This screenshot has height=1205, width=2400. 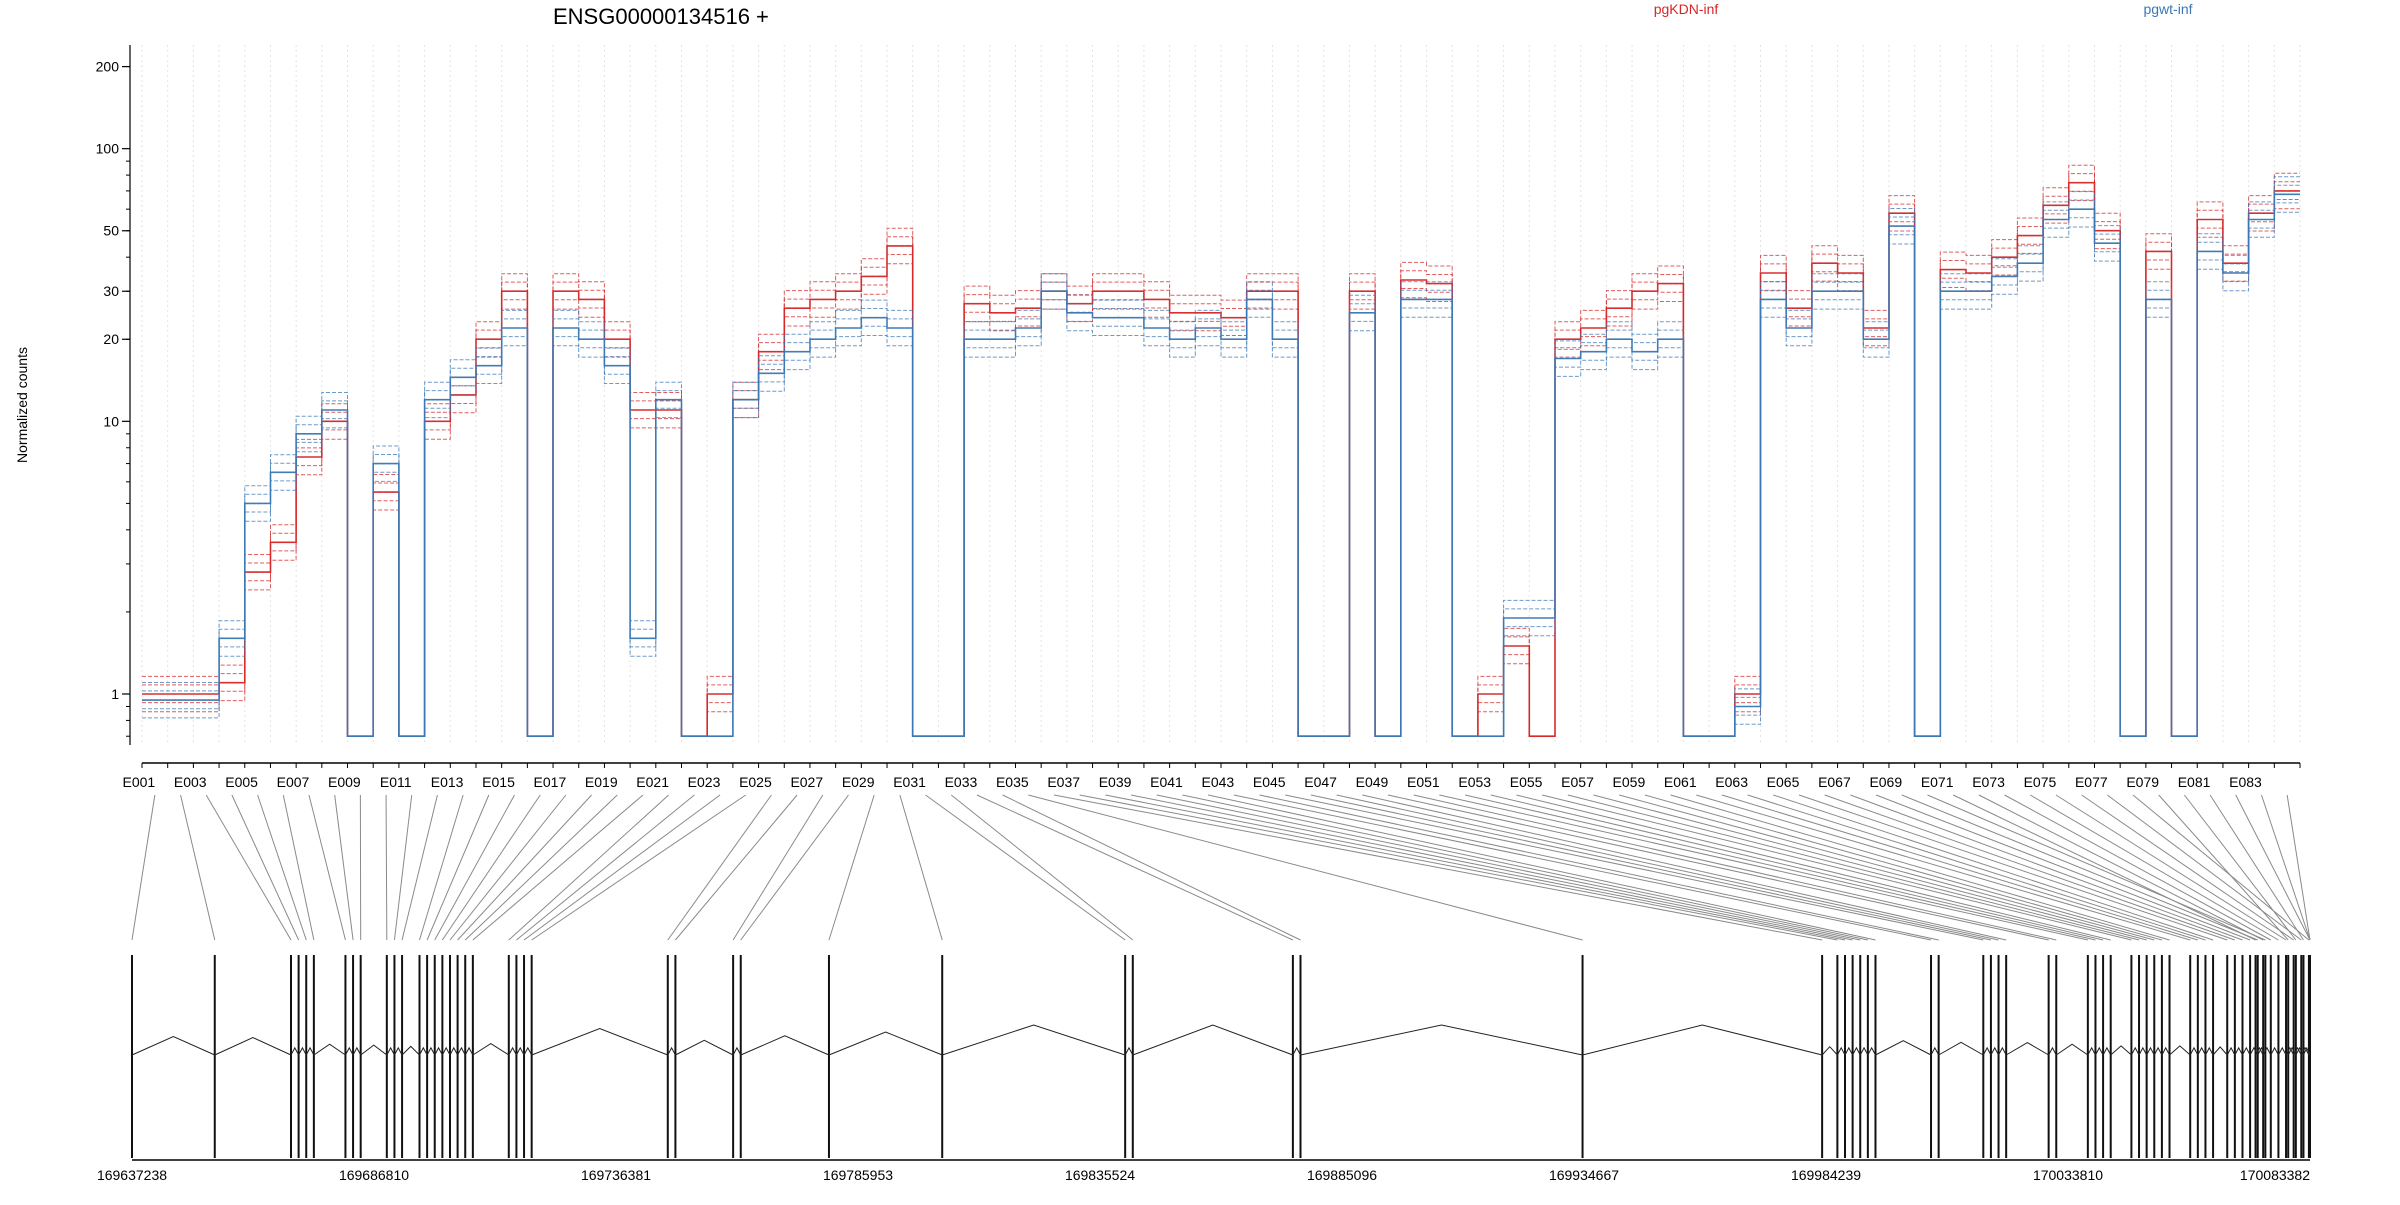 What do you see at coordinates (909, 782) in the screenshot?
I see `exon-tick-label: E031` at bounding box center [909, 782].